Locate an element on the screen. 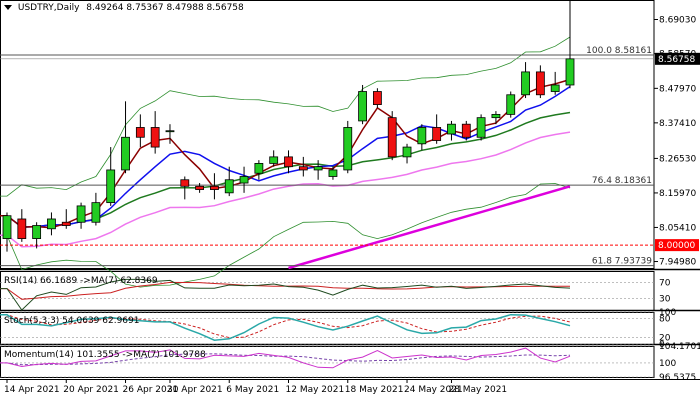 The width and height of the screenshot is (700, 400). rsi-ma-line is located at coordinates (285, 290).